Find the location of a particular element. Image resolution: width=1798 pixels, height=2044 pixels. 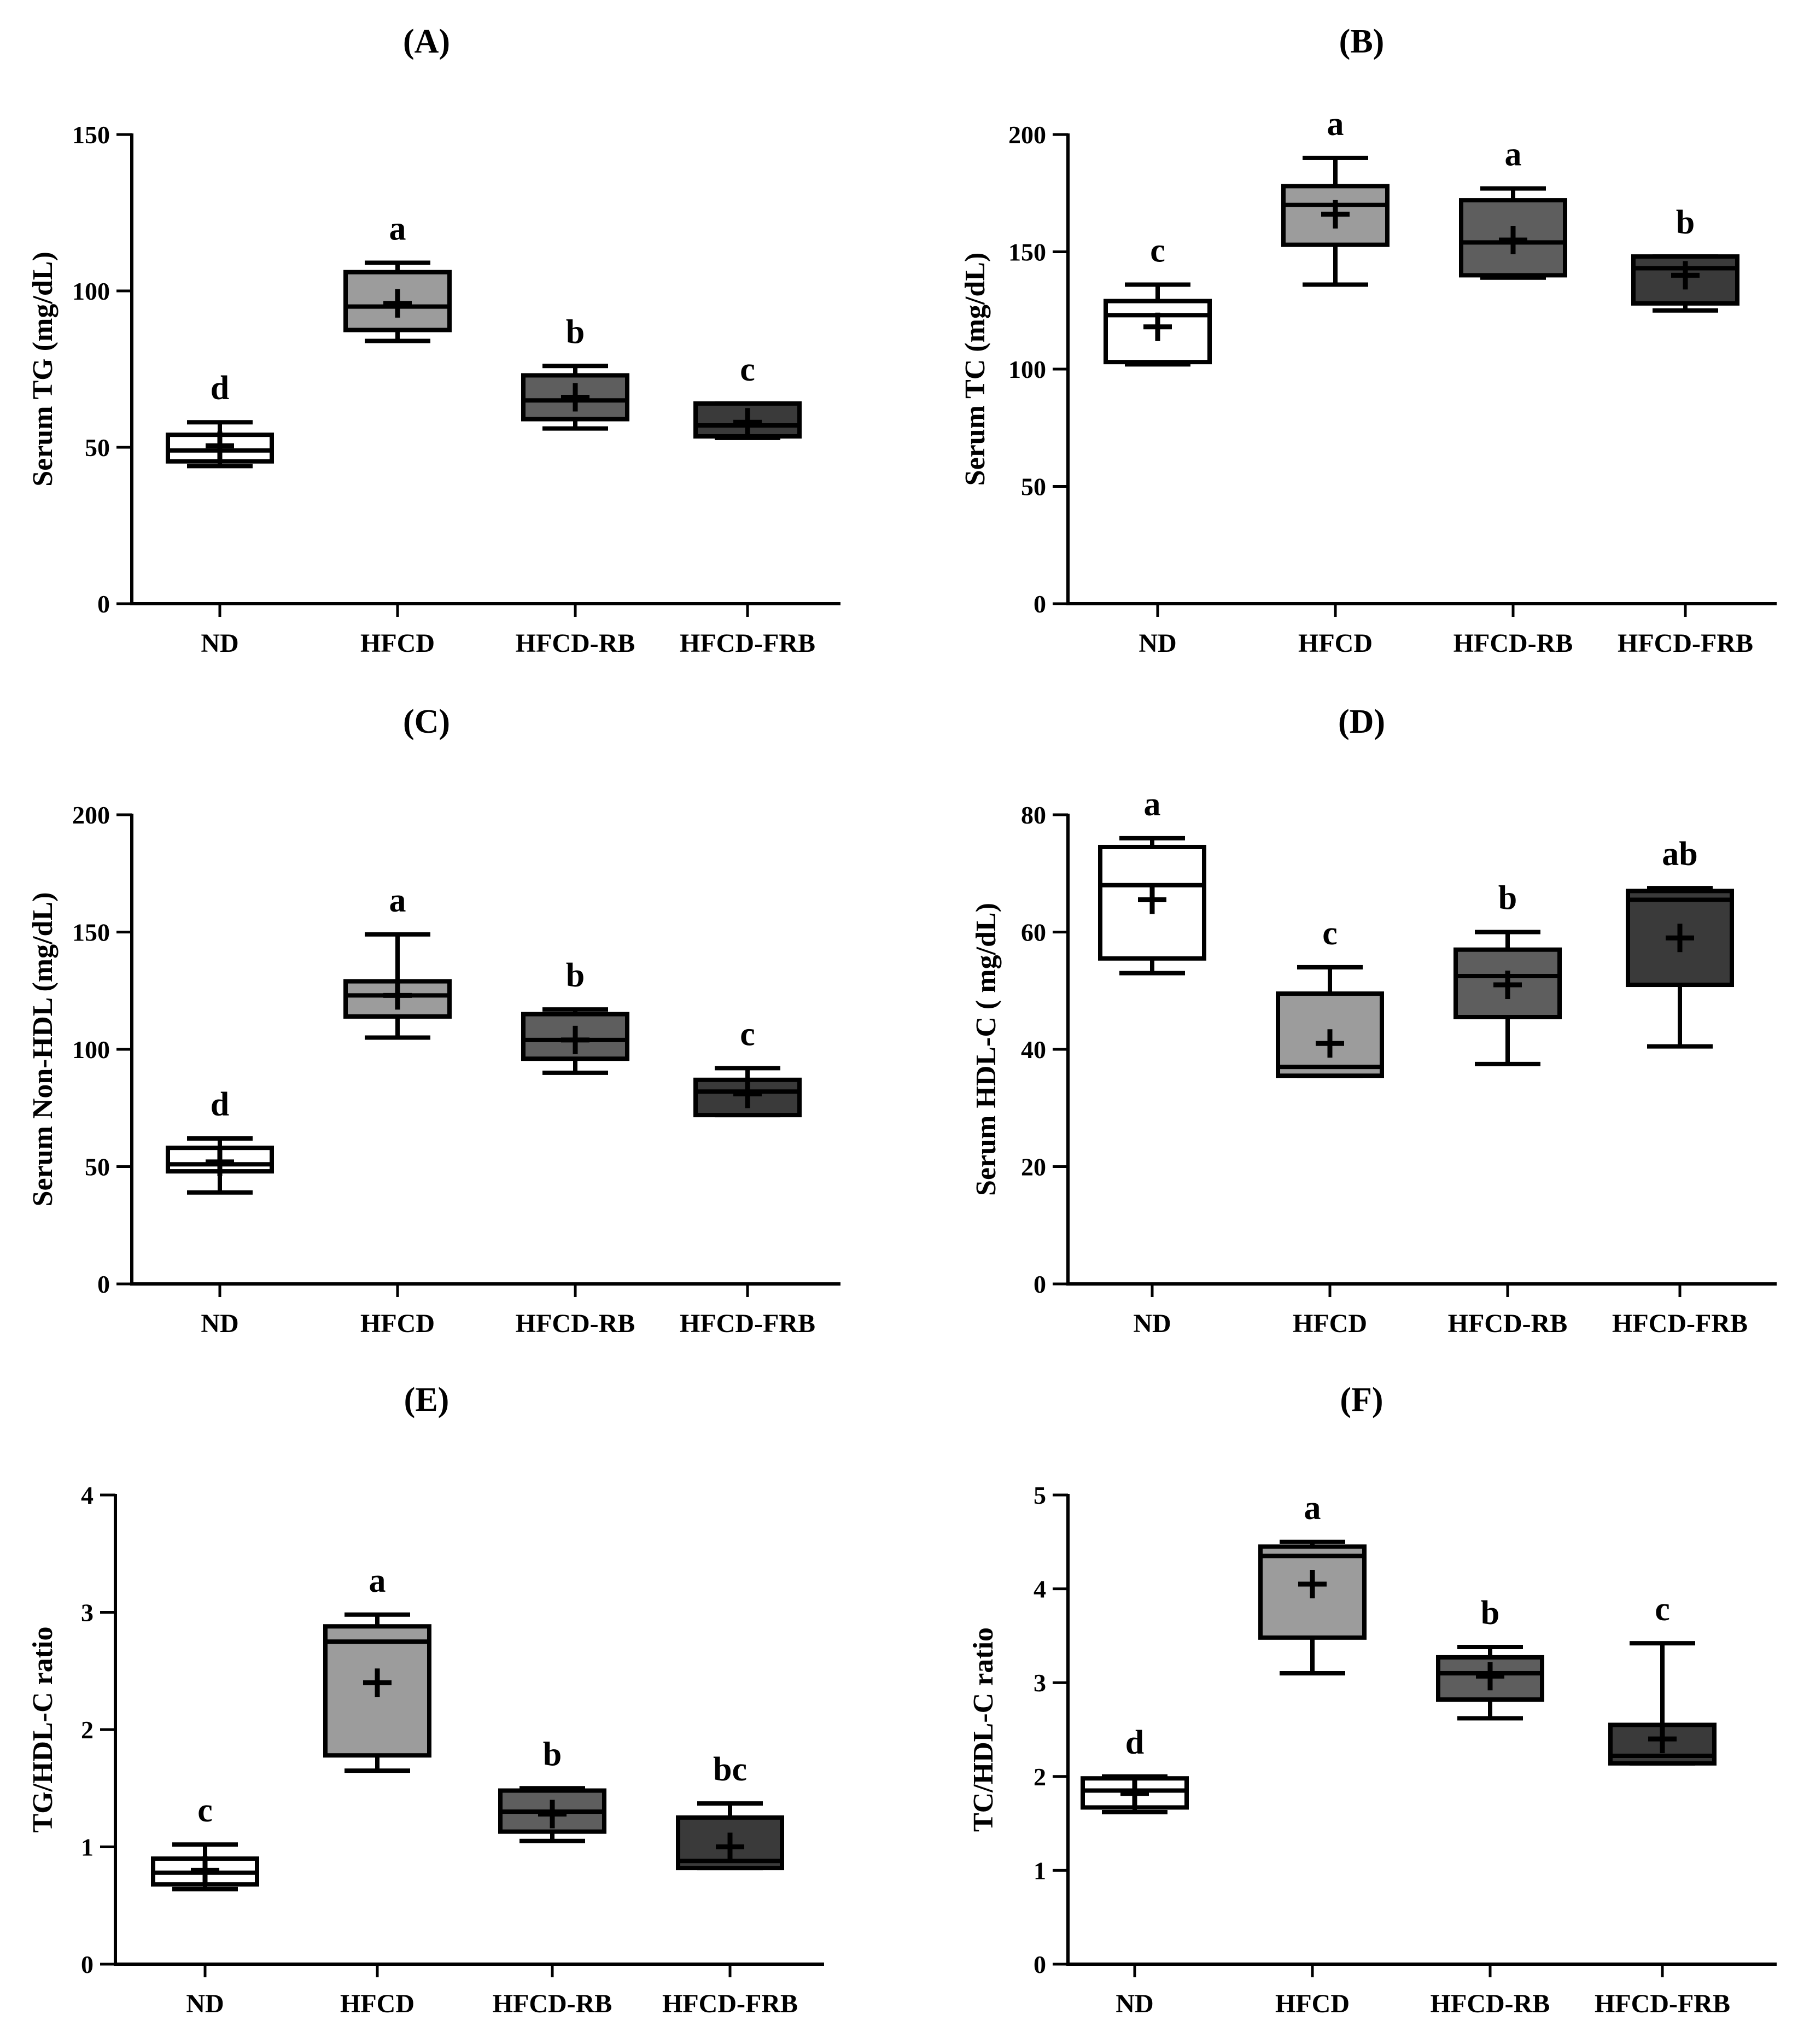

significance-label: ab is located at coordinates (1679, 854).